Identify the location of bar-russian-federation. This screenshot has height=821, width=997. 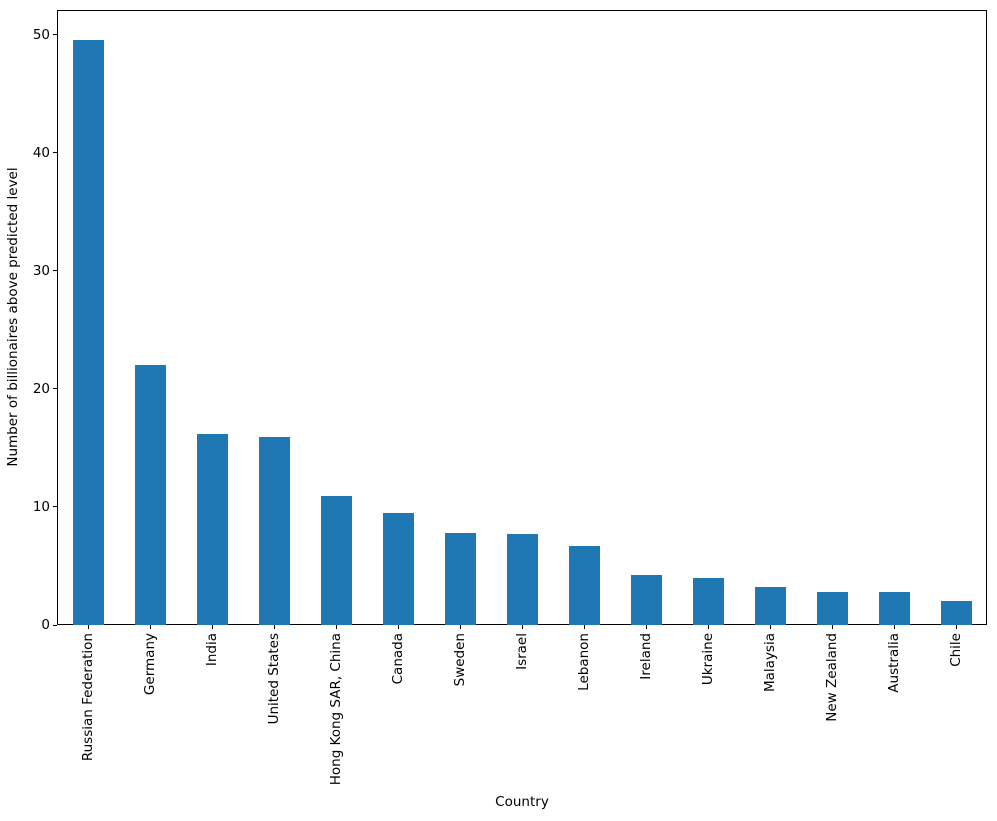
(88, 332).